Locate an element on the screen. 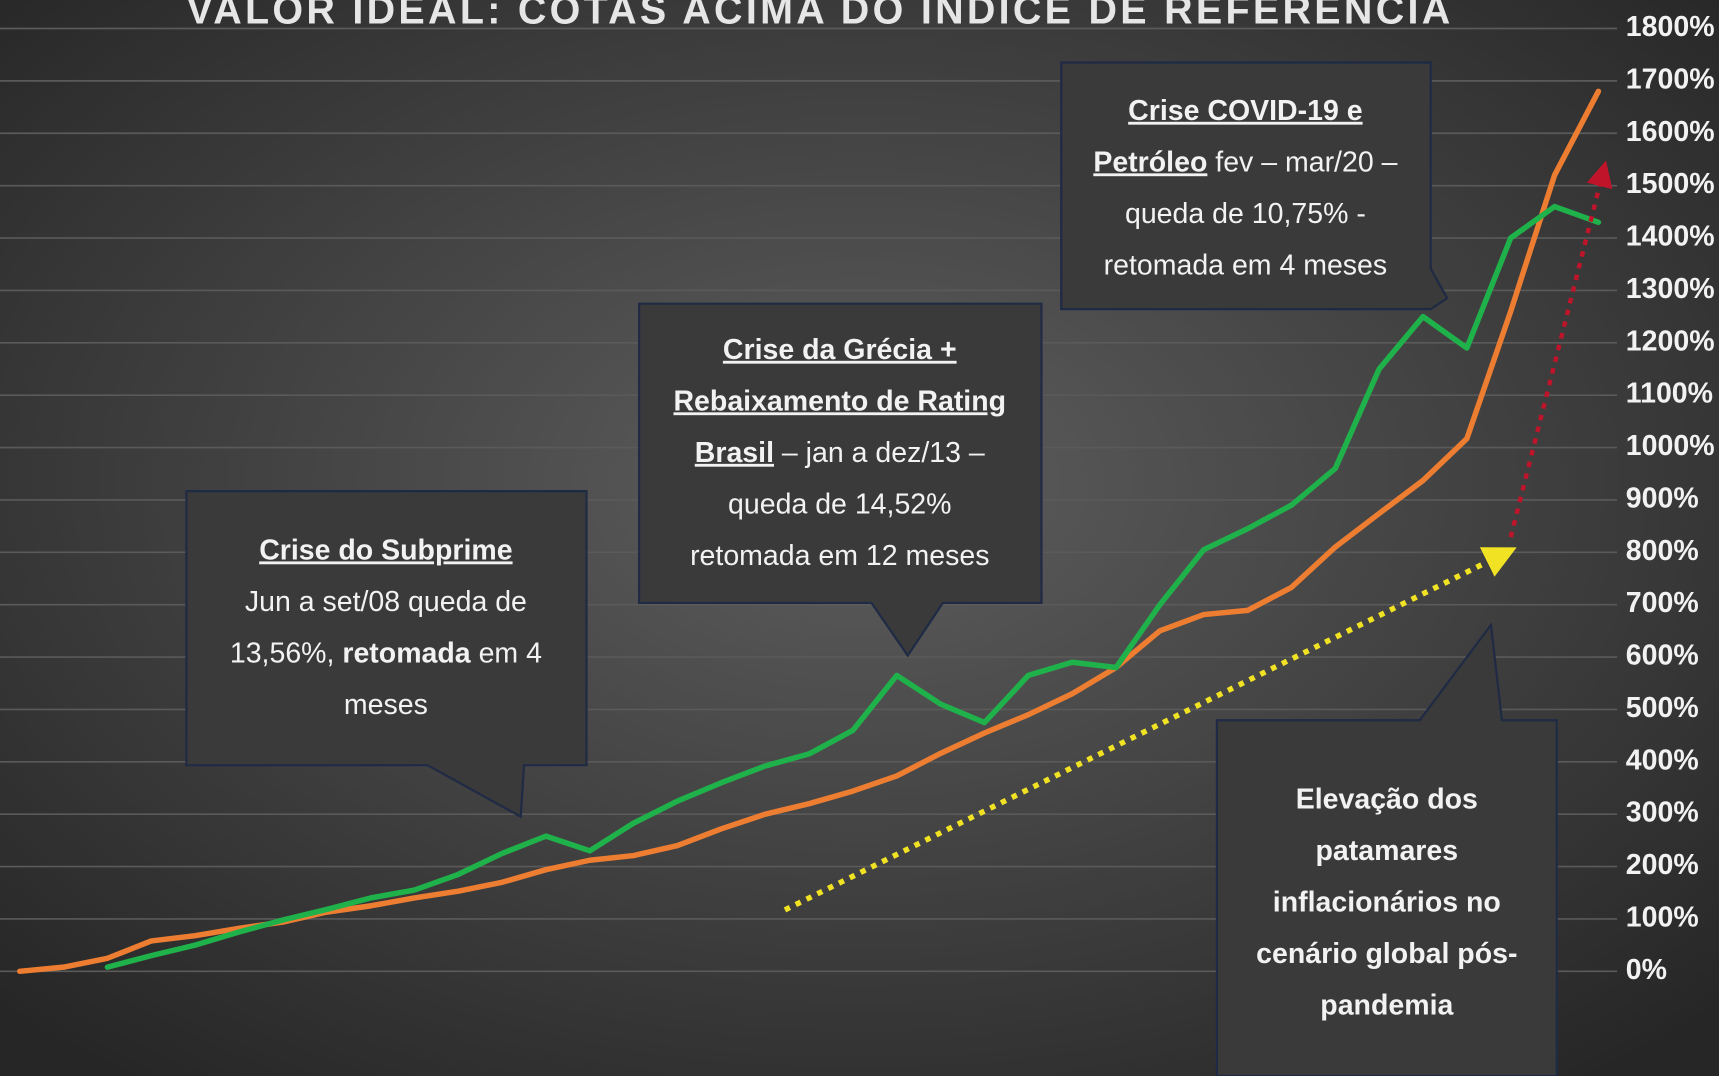 The height and width of the screenshot is (1076, 1719). annotation-text: 13,56%, retomada em 4 is located at coordinates (386, 653).